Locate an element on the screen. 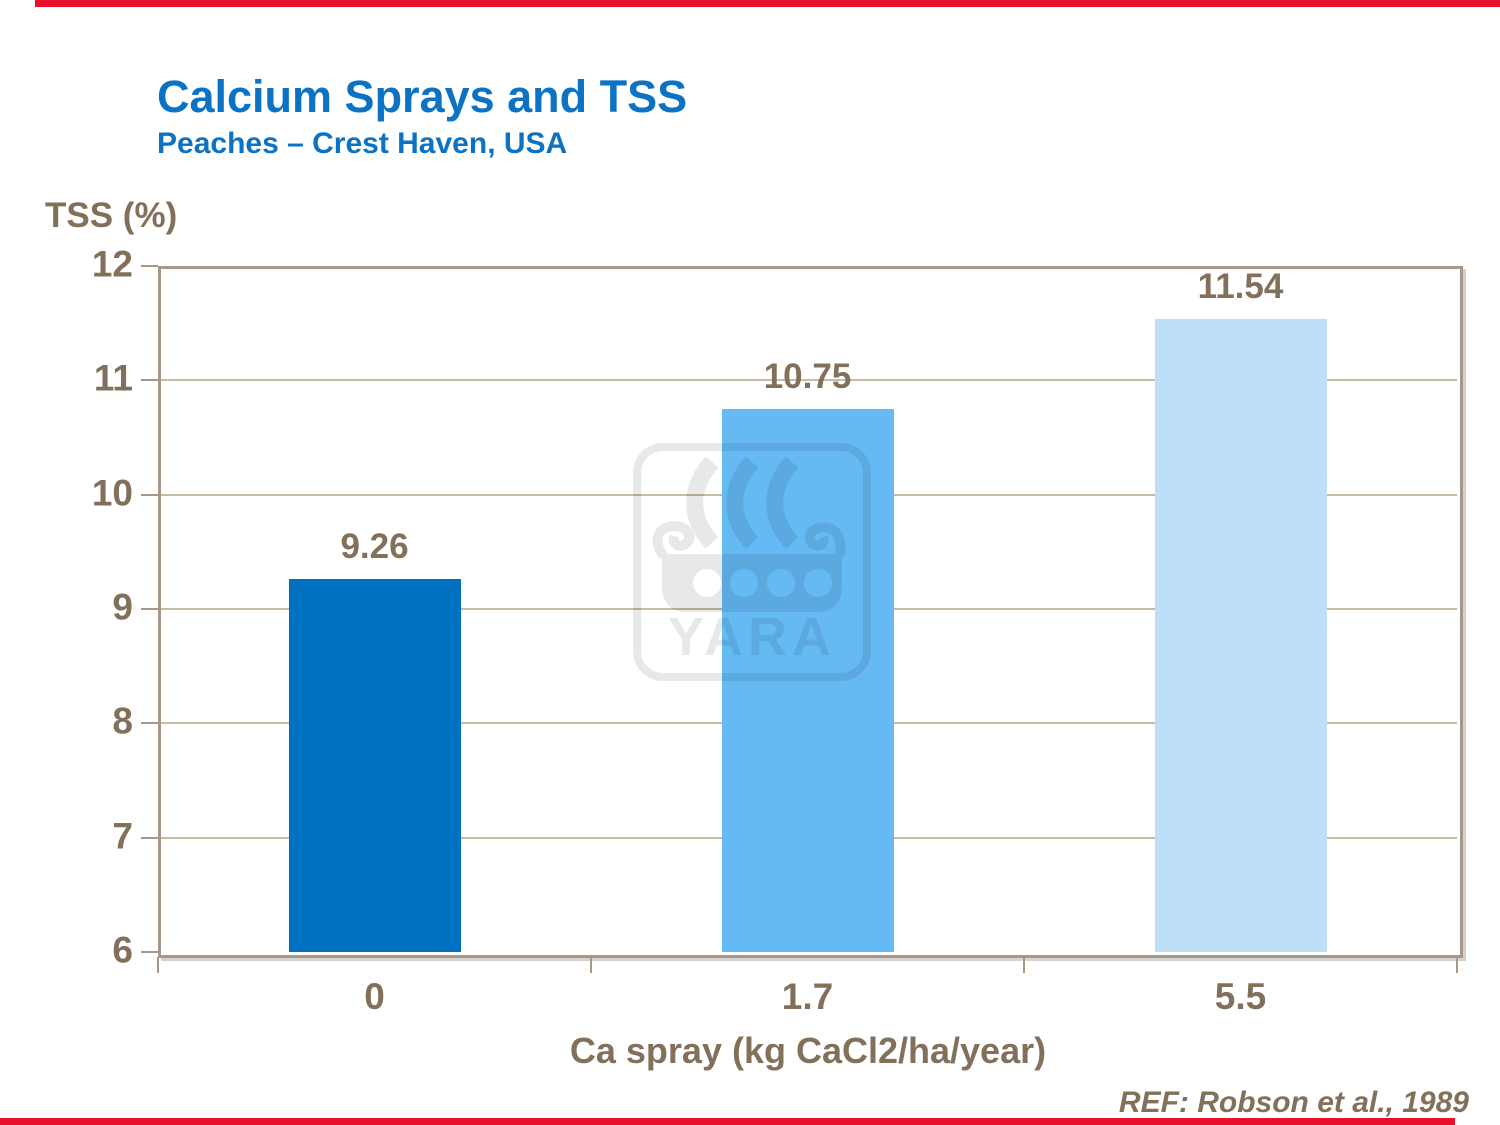 Image resolution: width=1500 pixels, height=1125 pixels. watermark-brand-text: YARA is located at coordinates (752, 637).